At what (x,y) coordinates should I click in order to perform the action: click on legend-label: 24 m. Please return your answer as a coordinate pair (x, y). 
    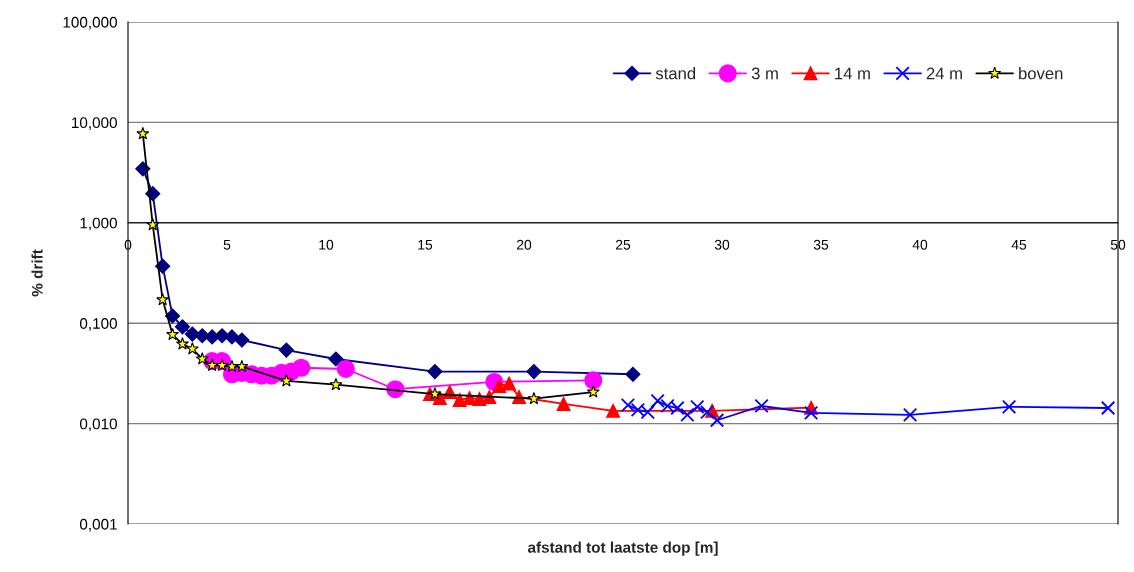
    Looking at the image, I should click on (944, 73).